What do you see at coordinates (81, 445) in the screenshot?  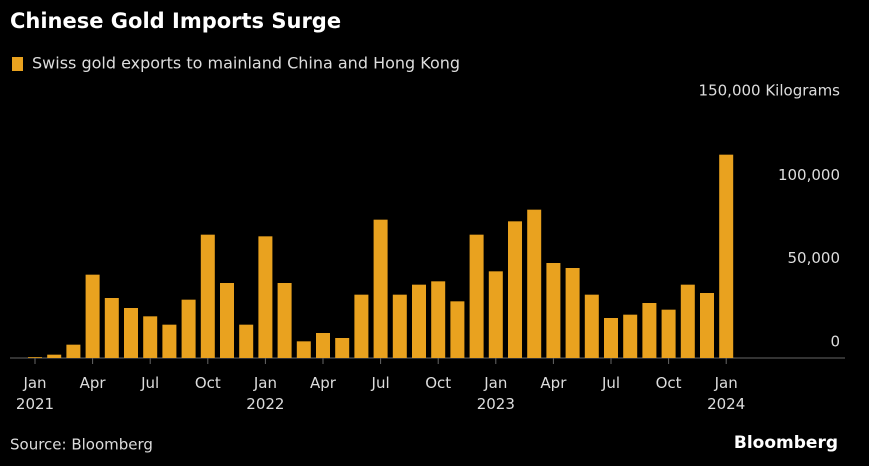 I see `source: Source: Bloomberg` at bounding box center [81, 445].